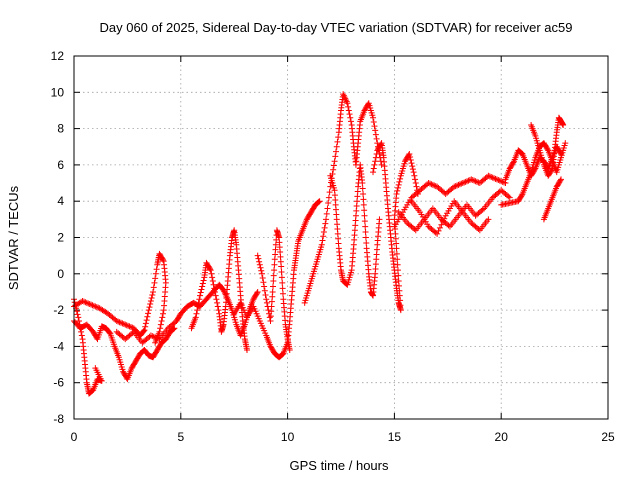 This screenshot has height=480, width=640. I want to click on x-axis-label: GPS time / hours, so click(339, 465).